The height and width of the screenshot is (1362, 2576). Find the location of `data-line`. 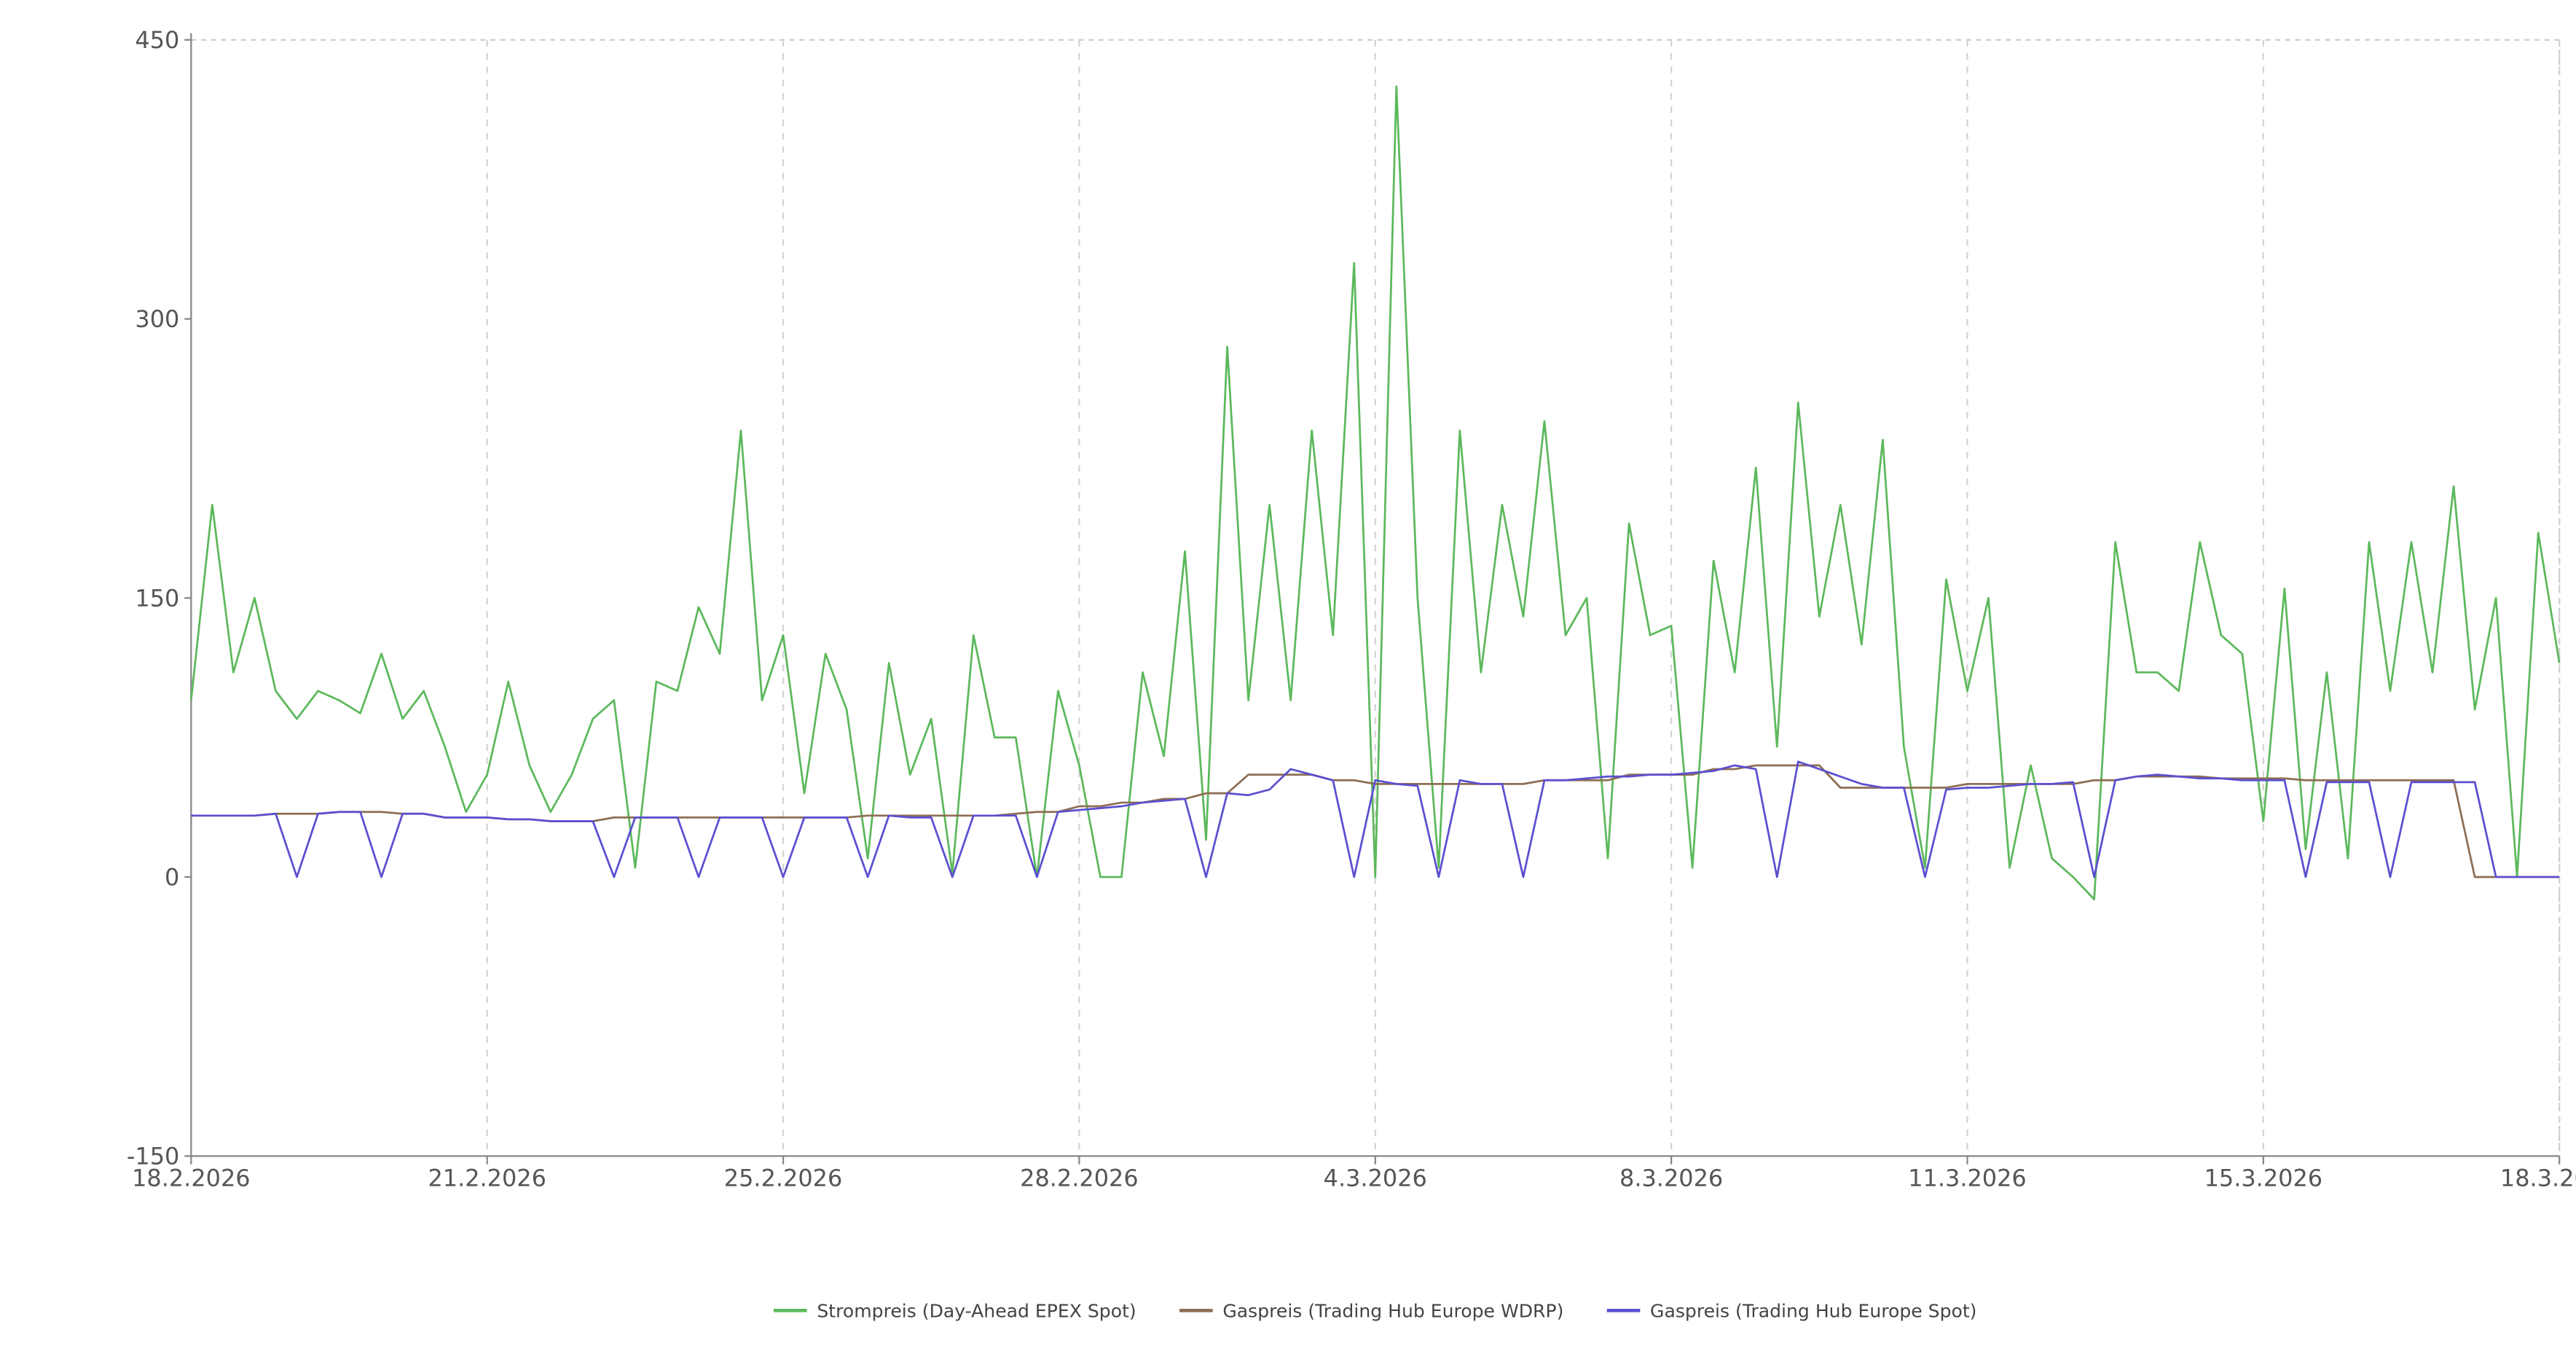

data-line is located at coordinates (1375, 819).